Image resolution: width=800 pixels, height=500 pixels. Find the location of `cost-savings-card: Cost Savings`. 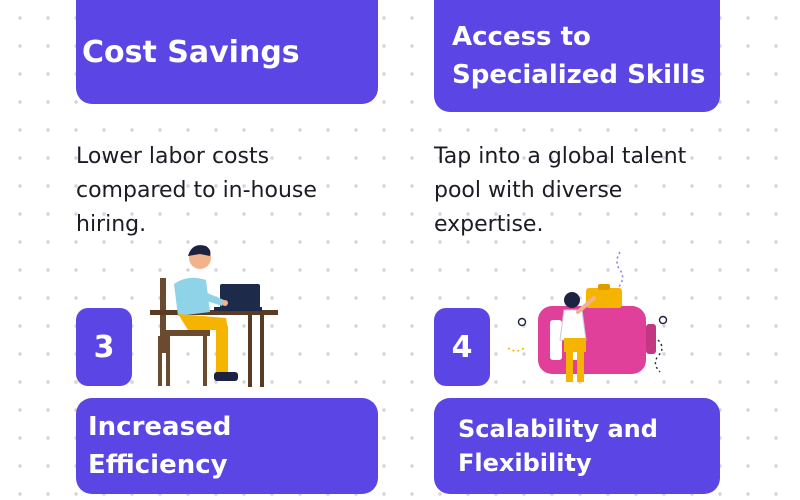

cost-savings-card: Cost Savings is located at coordinates (227, 52).